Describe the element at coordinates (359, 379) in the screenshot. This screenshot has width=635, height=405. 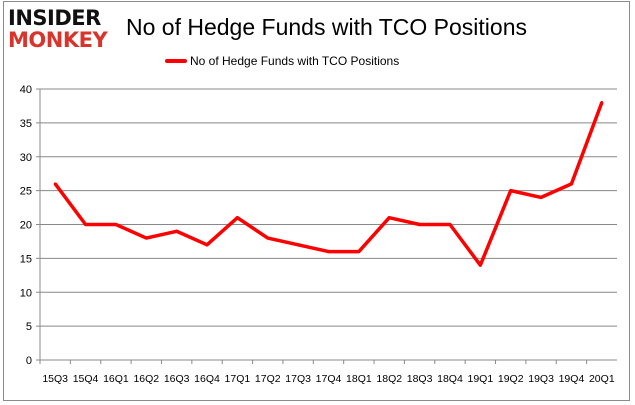
I see `x-tick-label: 18Q1` at that location.